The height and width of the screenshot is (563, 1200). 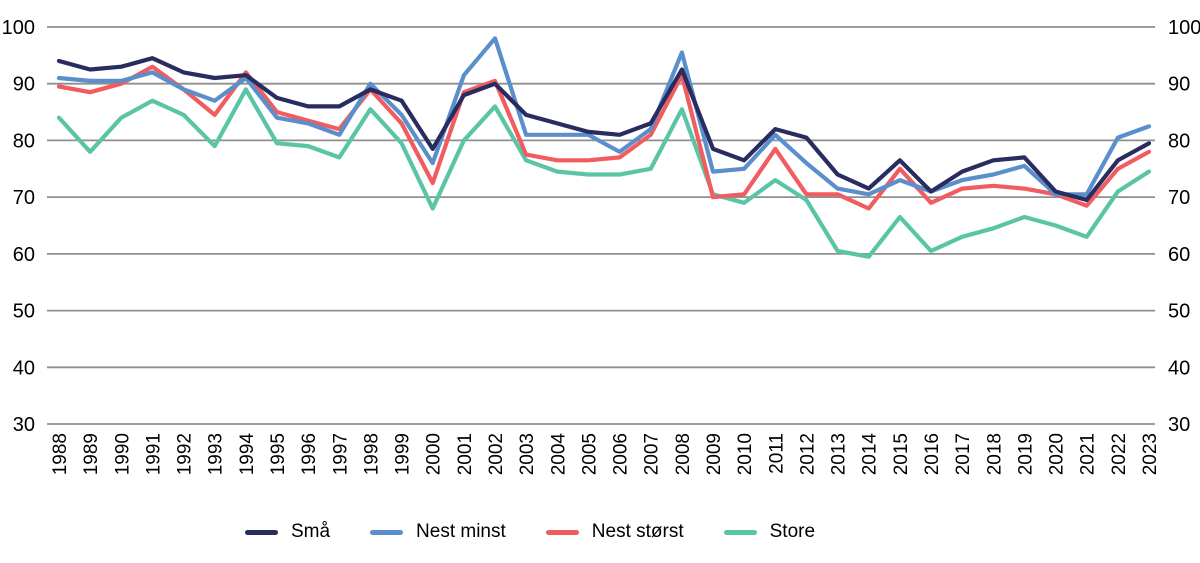 What do you see at coordinates (496, 454) in the screenshot?
I see `x-axis-year-label: 2002` at bounding box center [496, 454].